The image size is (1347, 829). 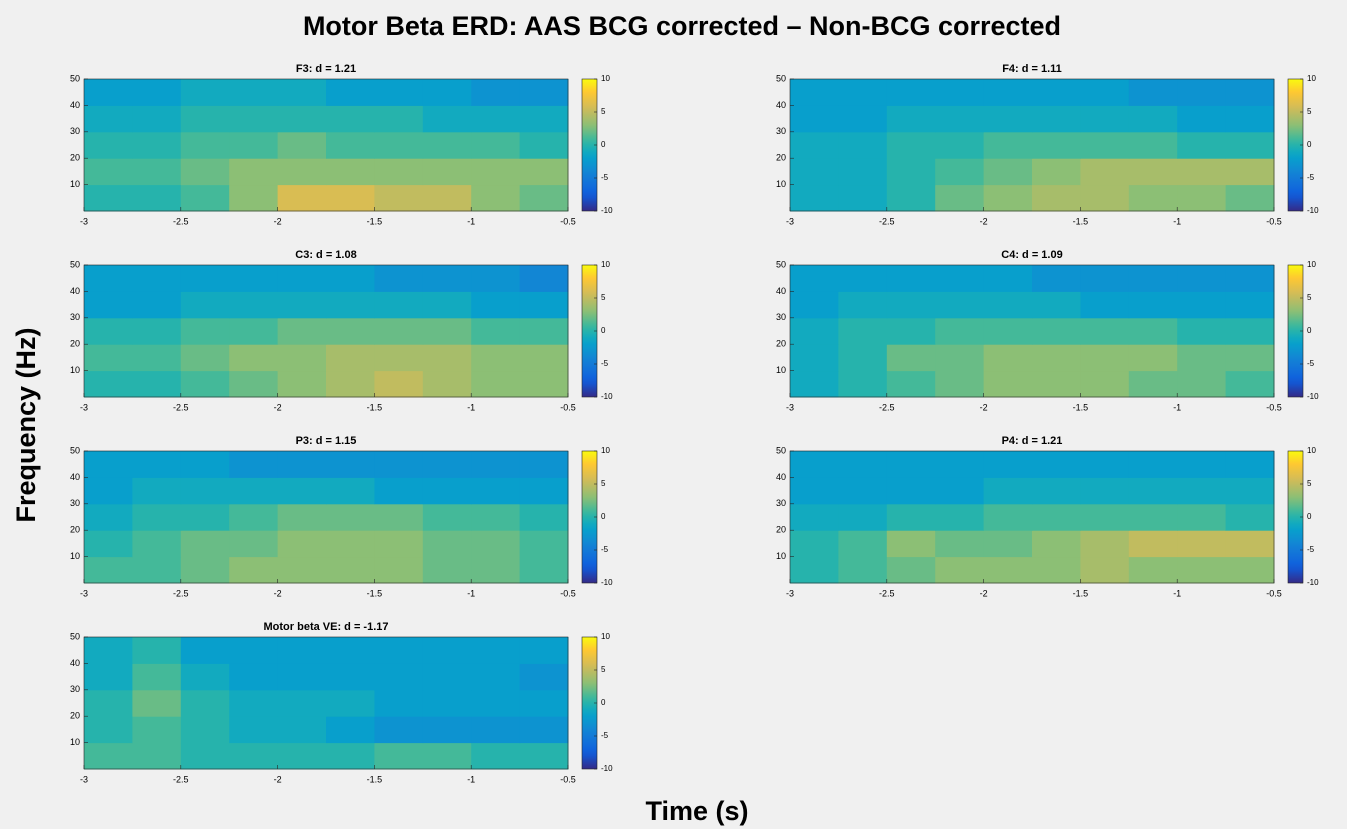 What do you see at coordinates (790, 407) in the screenshot?
I see `x-tick-label: -3` at bounding box center [790, 407].